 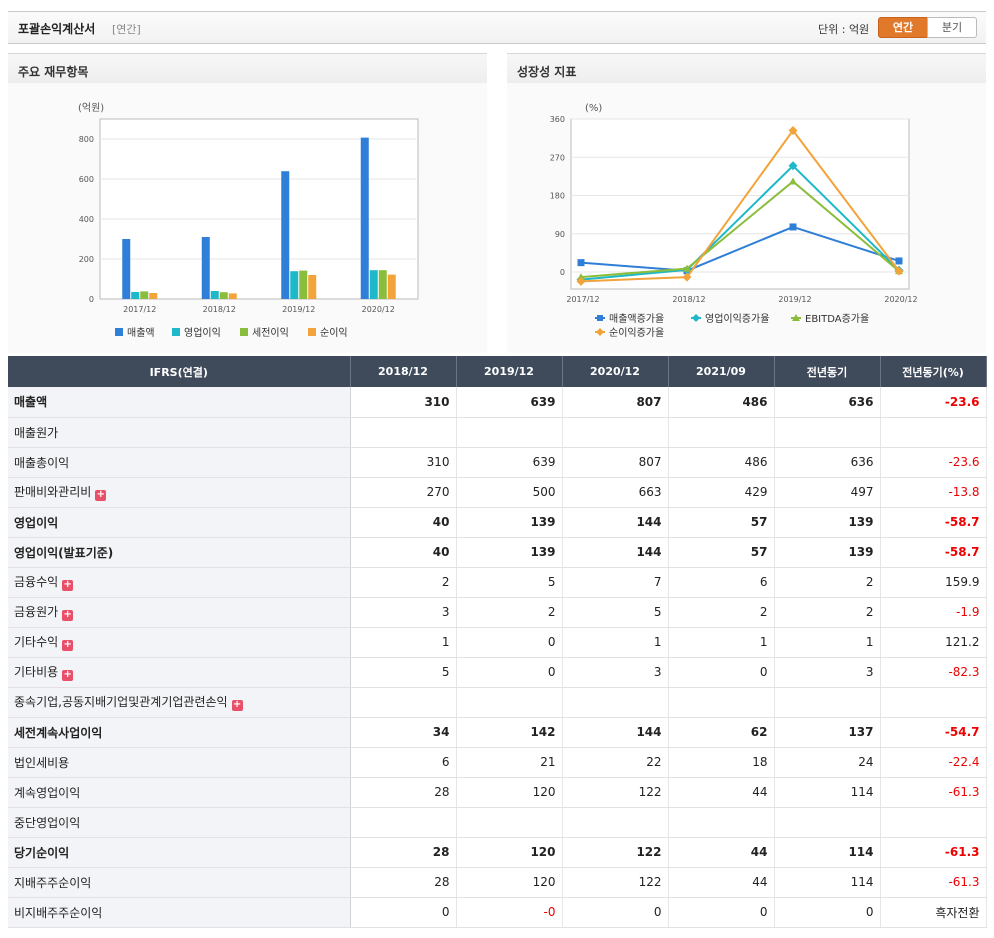 I want to click on value-cell: 24, so click(x=827, y=762).